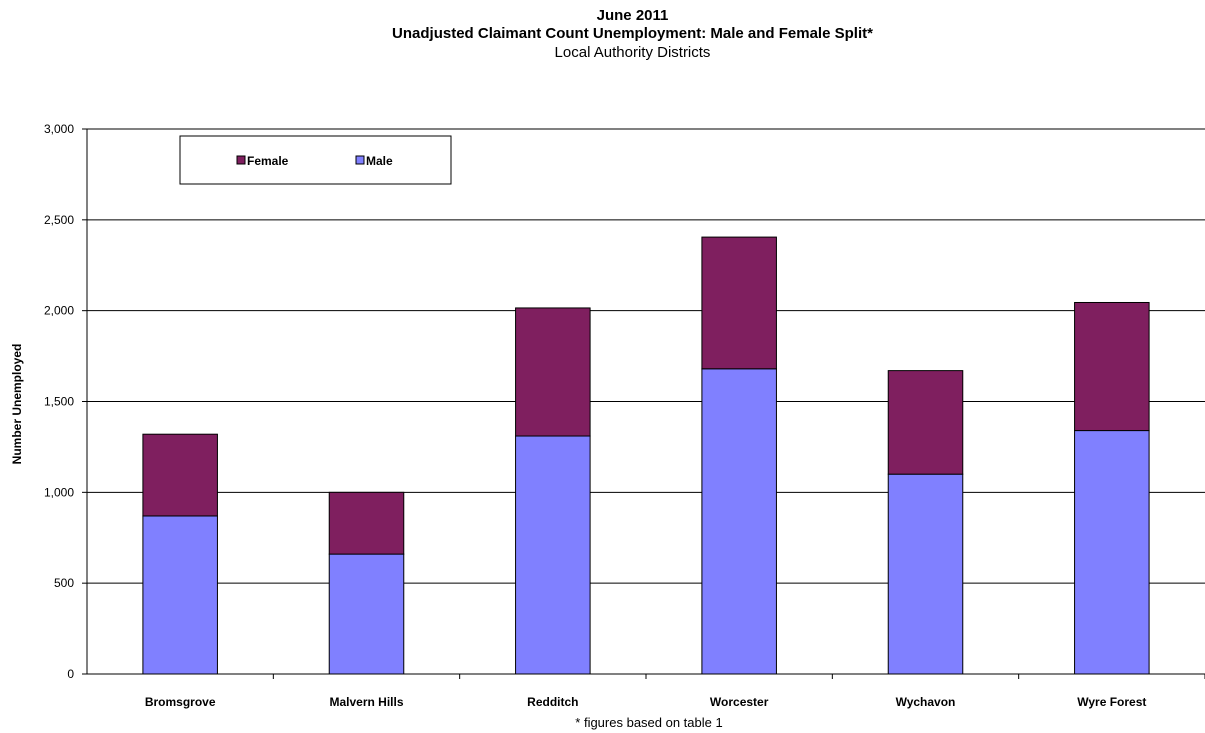 The width and height of the screenshot is (1205, 733). I want to click on chart-subtitle-2: Local Authority Districts, so click(632, 52).